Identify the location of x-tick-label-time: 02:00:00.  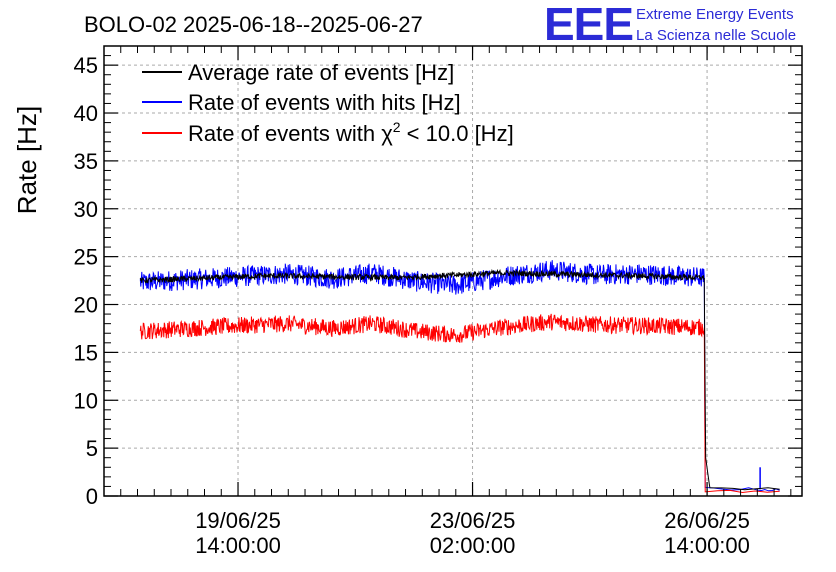
(473, 545).